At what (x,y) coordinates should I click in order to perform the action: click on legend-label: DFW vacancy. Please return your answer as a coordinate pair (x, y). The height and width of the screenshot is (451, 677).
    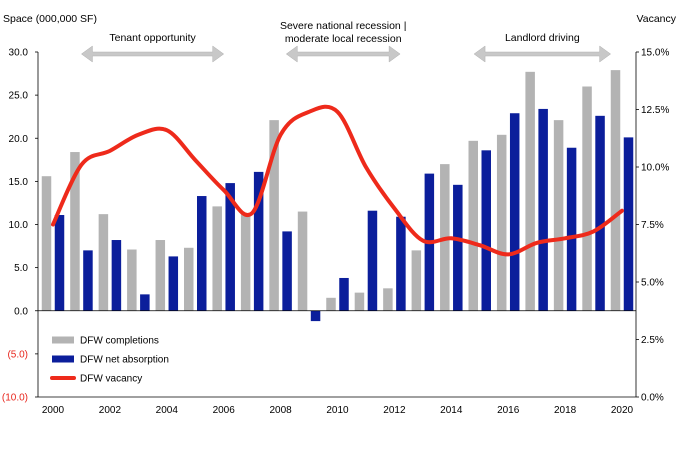
    Looking at the image, I should click on (111, 379).